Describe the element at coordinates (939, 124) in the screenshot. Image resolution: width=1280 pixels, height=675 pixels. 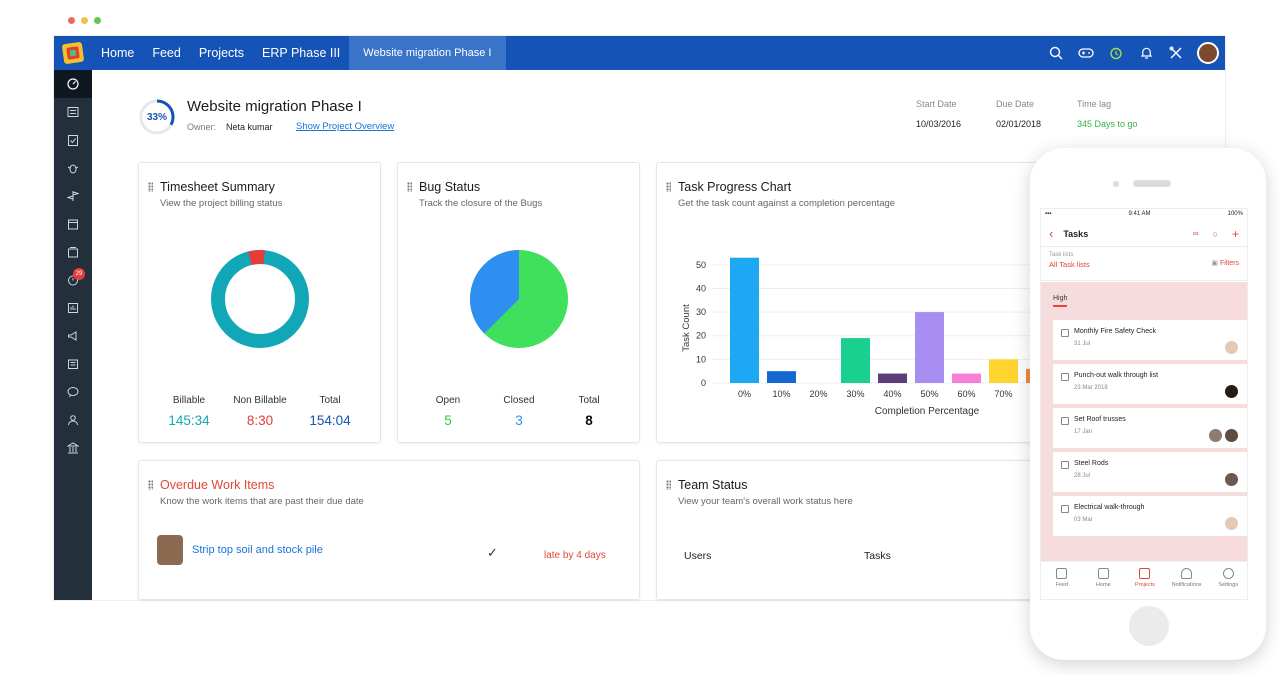
I see `start-date-value: 10/03/2016` at that location.